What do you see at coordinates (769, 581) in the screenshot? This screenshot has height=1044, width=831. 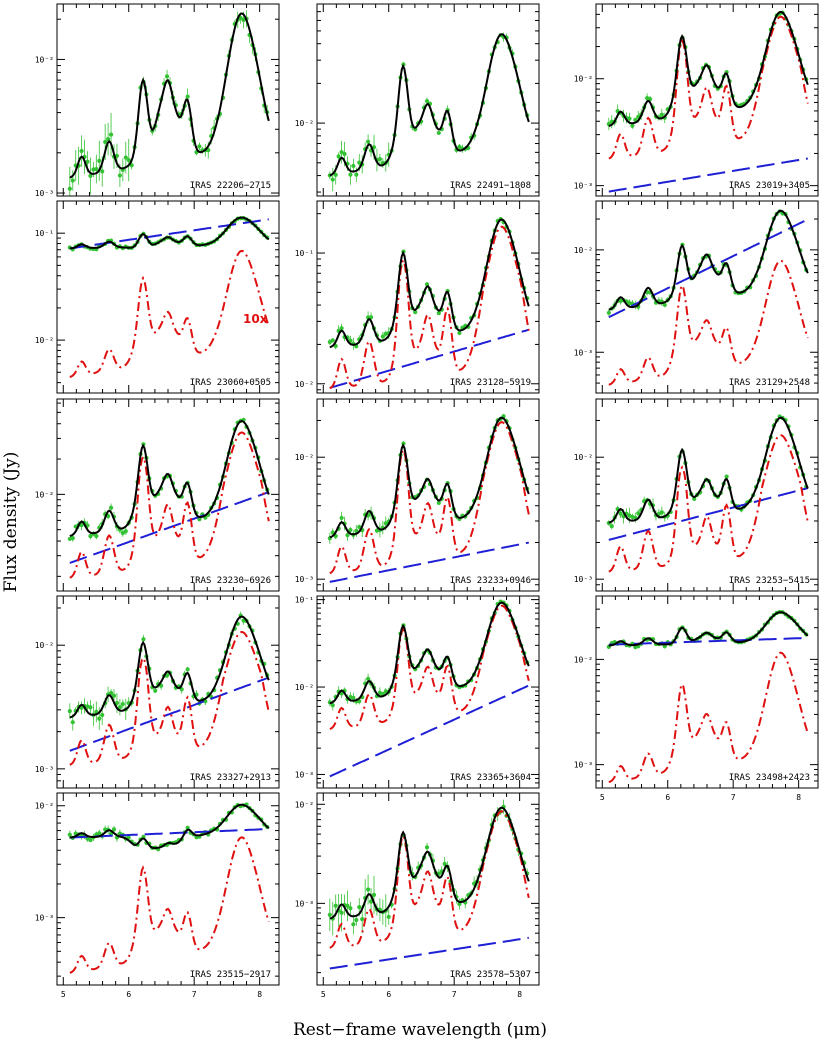 I see `panel-title: IRAS 23253−5415` at bounding box center [769, 581].